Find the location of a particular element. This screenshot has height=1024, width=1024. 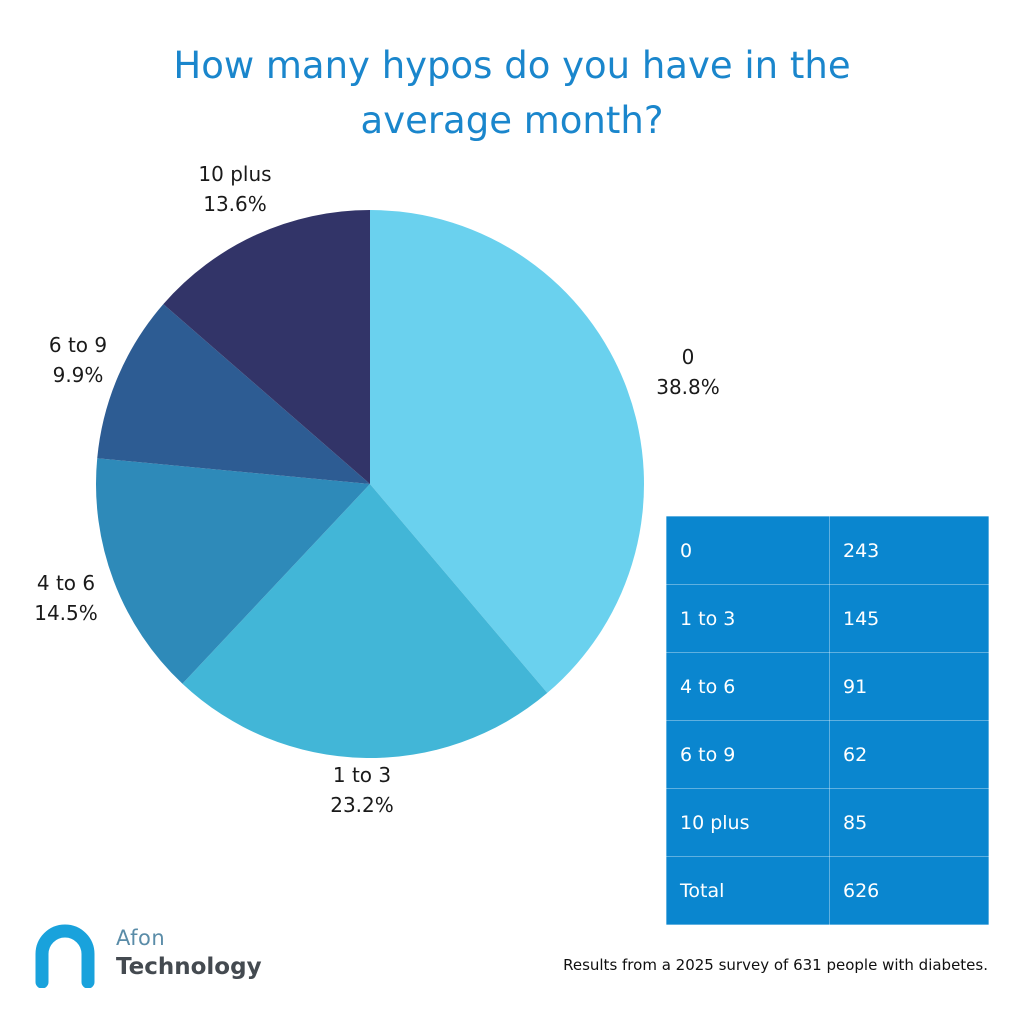

slice-label-name: 4 to 6 is located at coordinates (66, 583).